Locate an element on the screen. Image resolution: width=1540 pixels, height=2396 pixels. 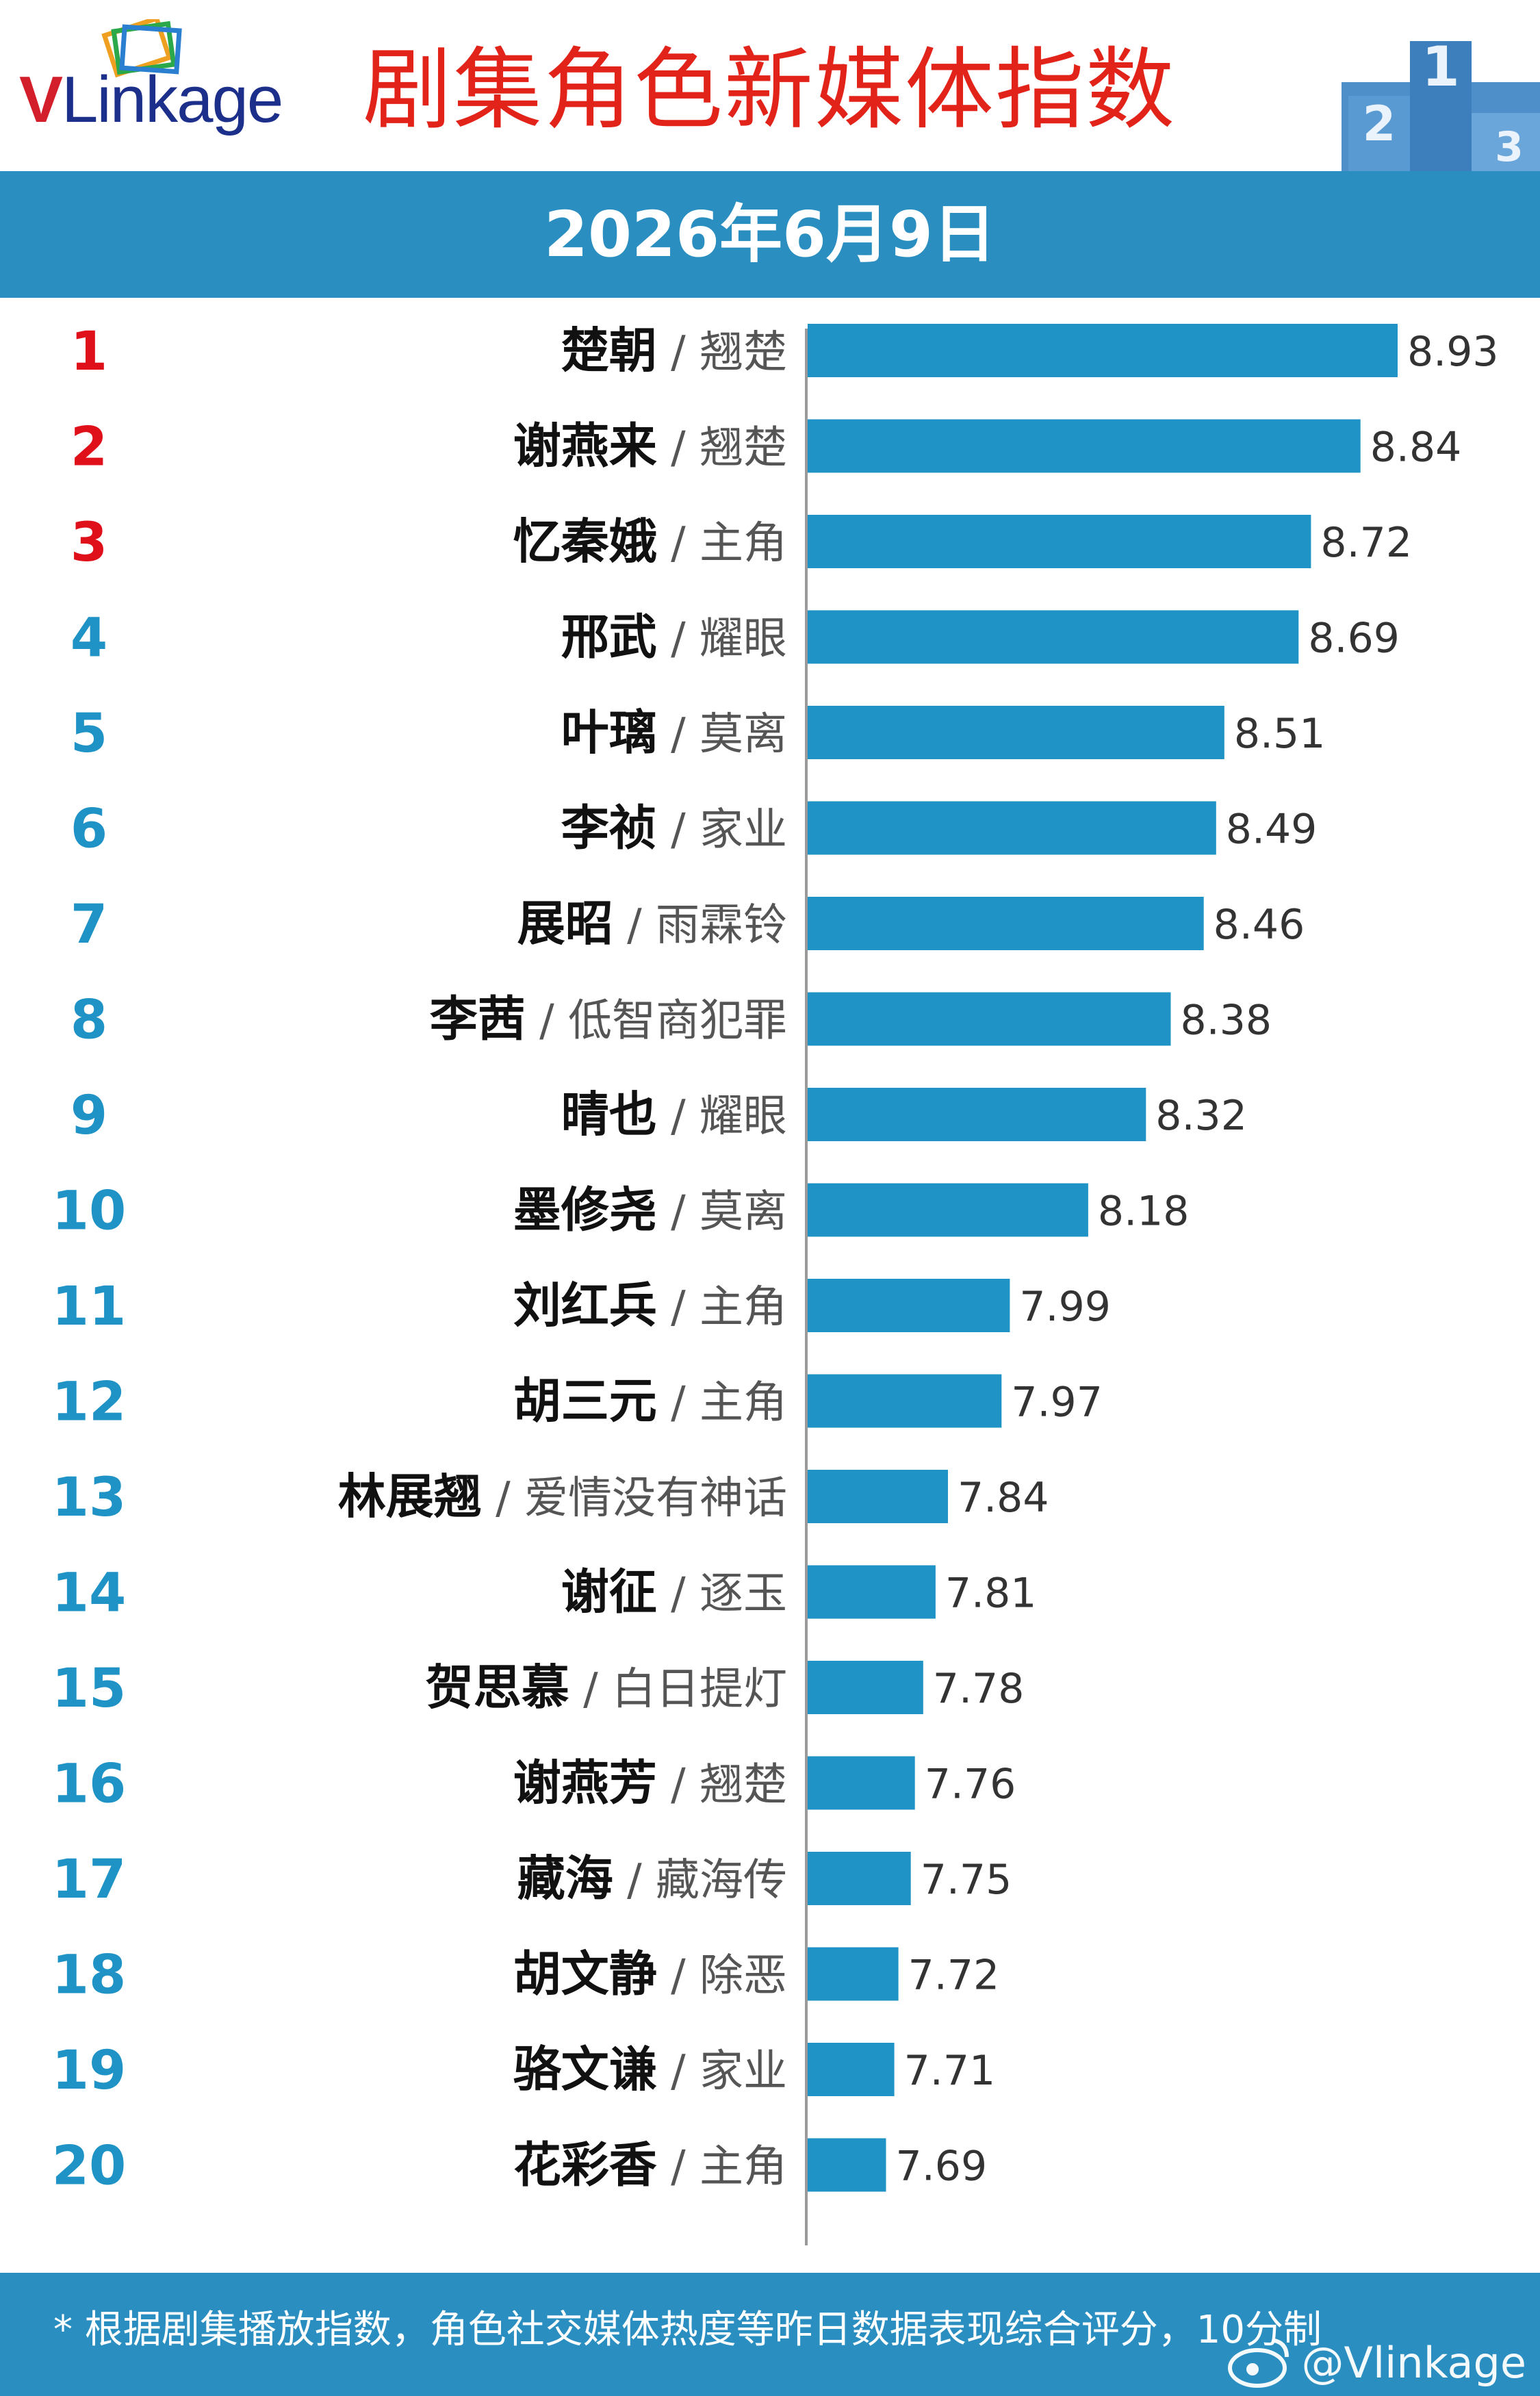
value-label: 7.81 is located at coordinates (991, 1594).